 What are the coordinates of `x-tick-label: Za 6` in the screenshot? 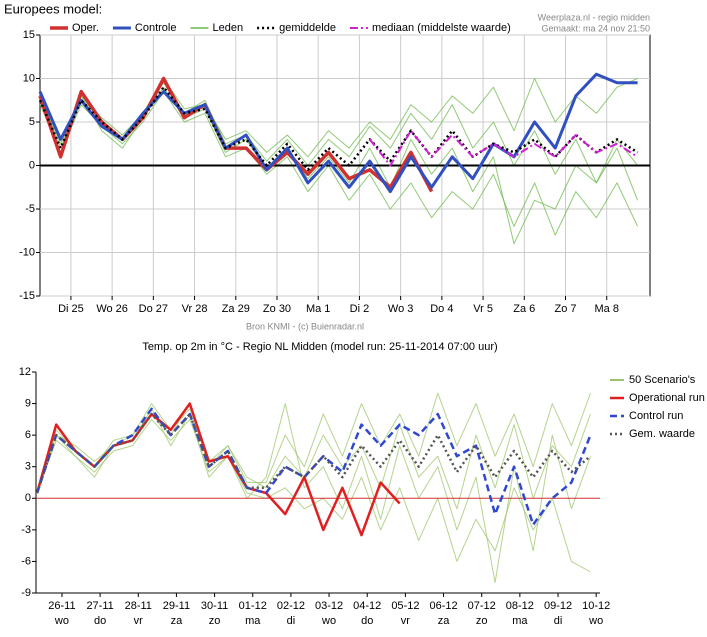 It's located at (524, 309).